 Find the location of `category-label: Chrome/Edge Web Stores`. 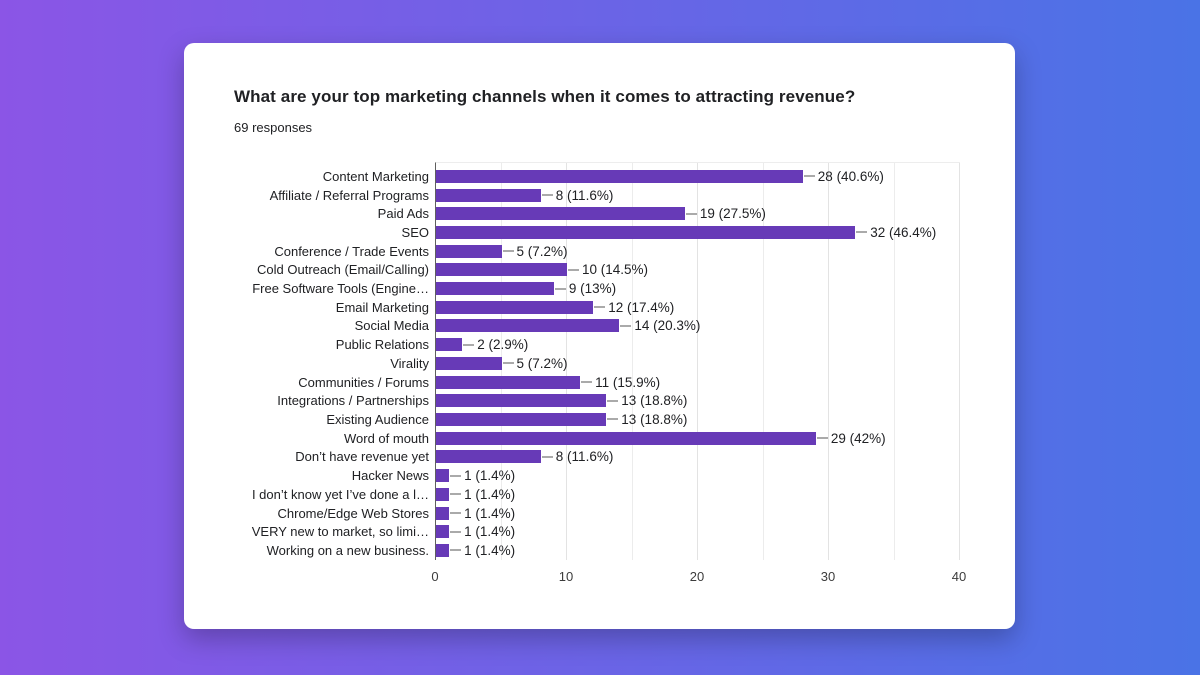

category-label: Chrome/Edge Web Stores is located at coordinates (353, 513).